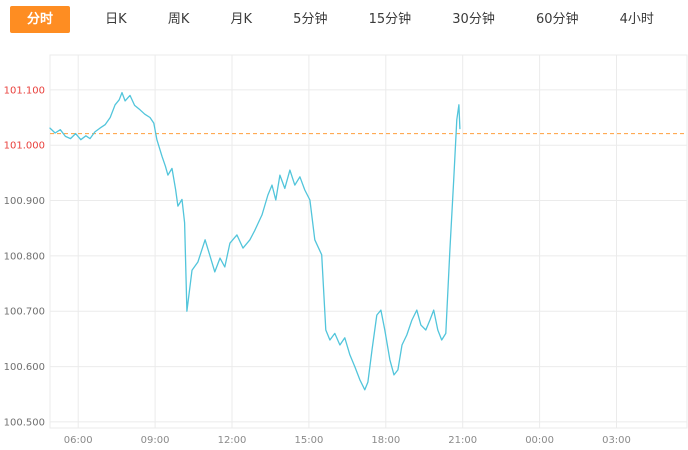 Image resolution: width=688 pixels, height=450 pixels. What do you see at coordinates (308, 440) in the screenshot?
I see `x-axis-label: 15:00` at bounding box center [308, 440].